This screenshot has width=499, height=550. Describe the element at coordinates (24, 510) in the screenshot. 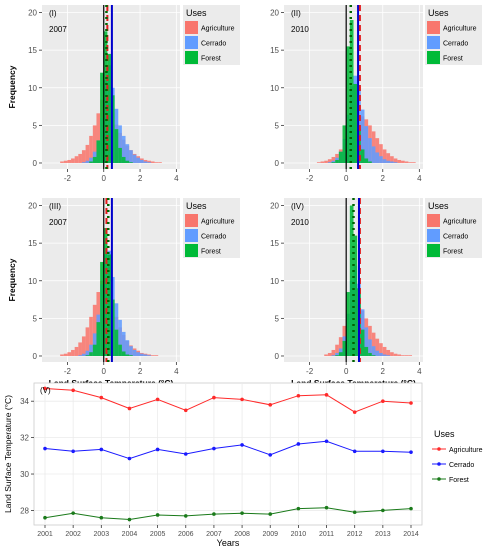

I see `y-tick-label: 28` at that location.